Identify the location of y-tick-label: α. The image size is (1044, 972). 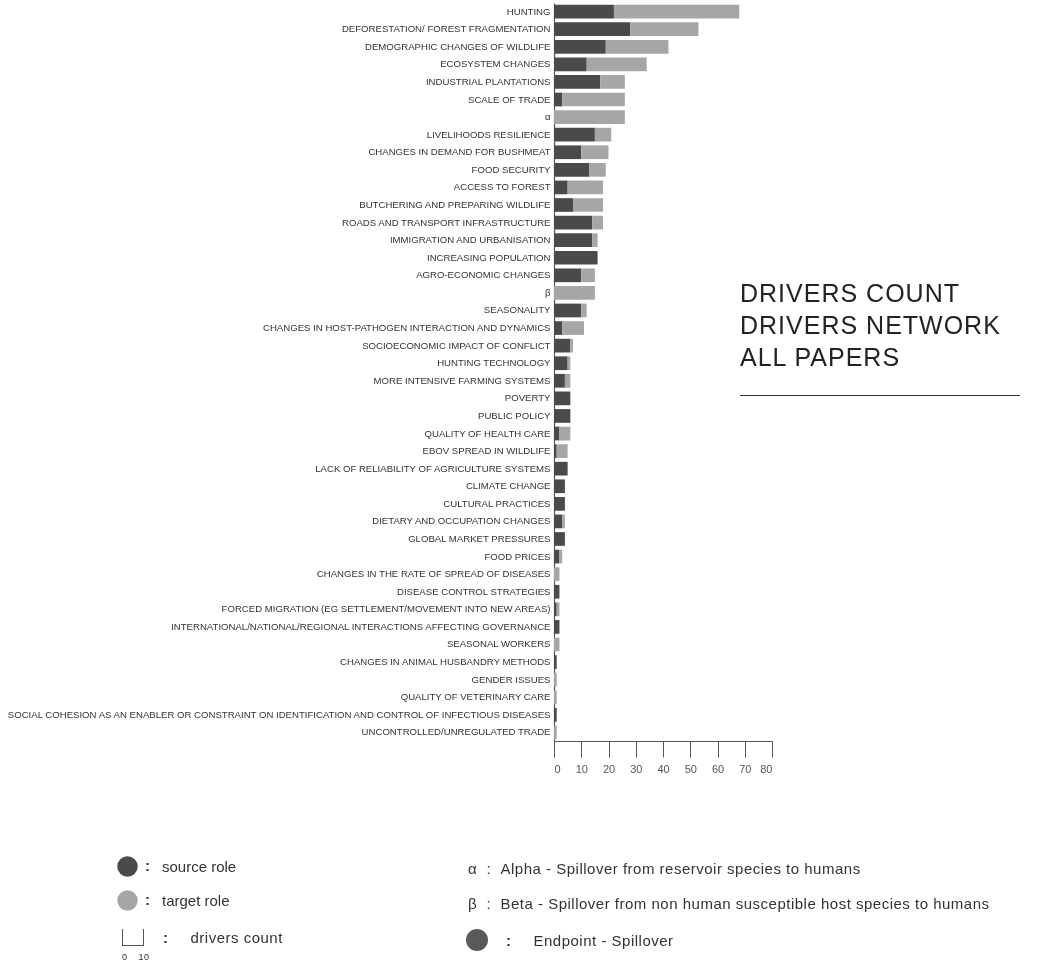
(547, 117).